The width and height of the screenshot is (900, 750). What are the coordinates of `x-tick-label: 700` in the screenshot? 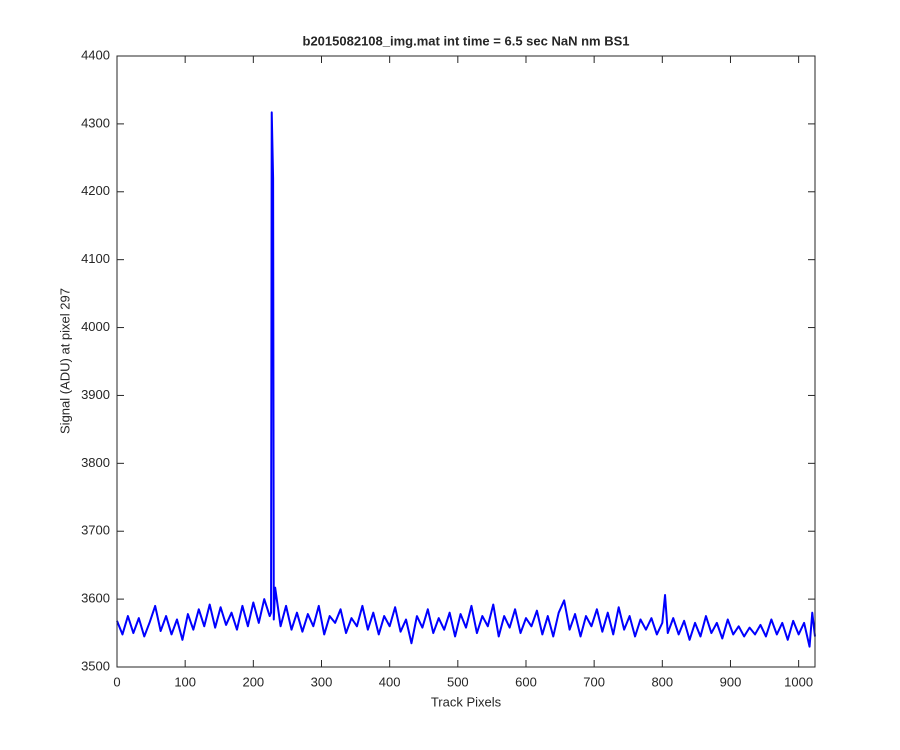 It's located at (594, 681).